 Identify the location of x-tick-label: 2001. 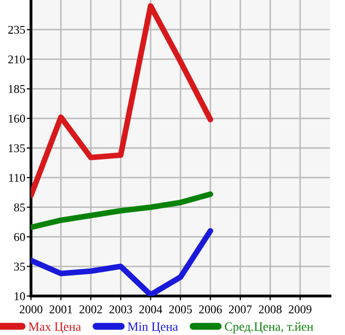
(61, 309).